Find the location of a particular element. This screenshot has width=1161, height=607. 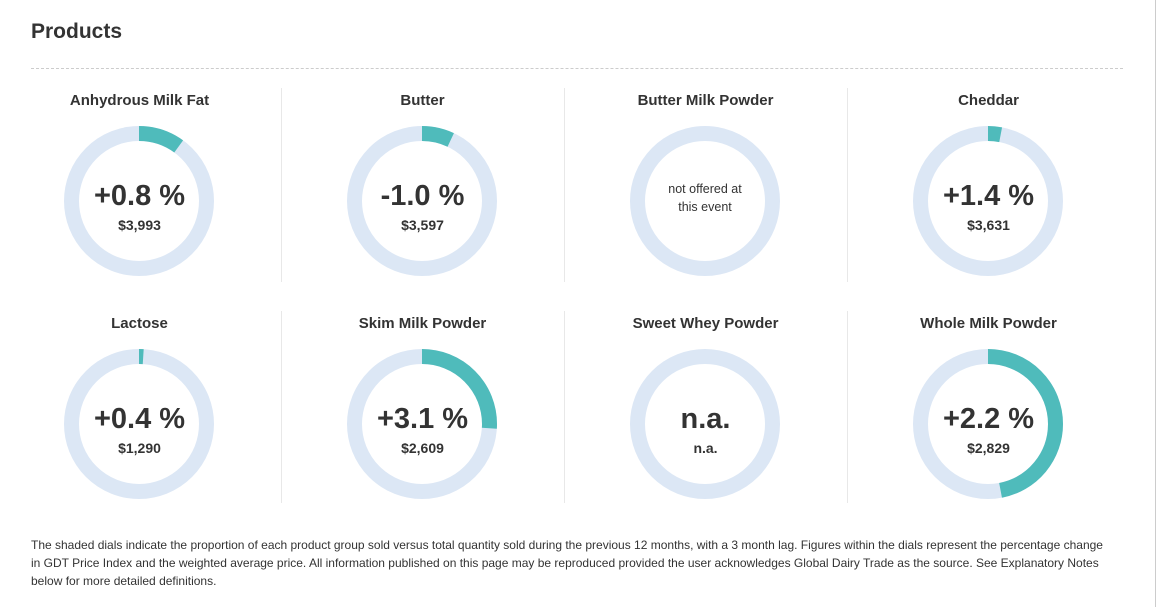

product-dial-card: Cheddar +1.4 % $3,631 is located at coordinates (988, 138).